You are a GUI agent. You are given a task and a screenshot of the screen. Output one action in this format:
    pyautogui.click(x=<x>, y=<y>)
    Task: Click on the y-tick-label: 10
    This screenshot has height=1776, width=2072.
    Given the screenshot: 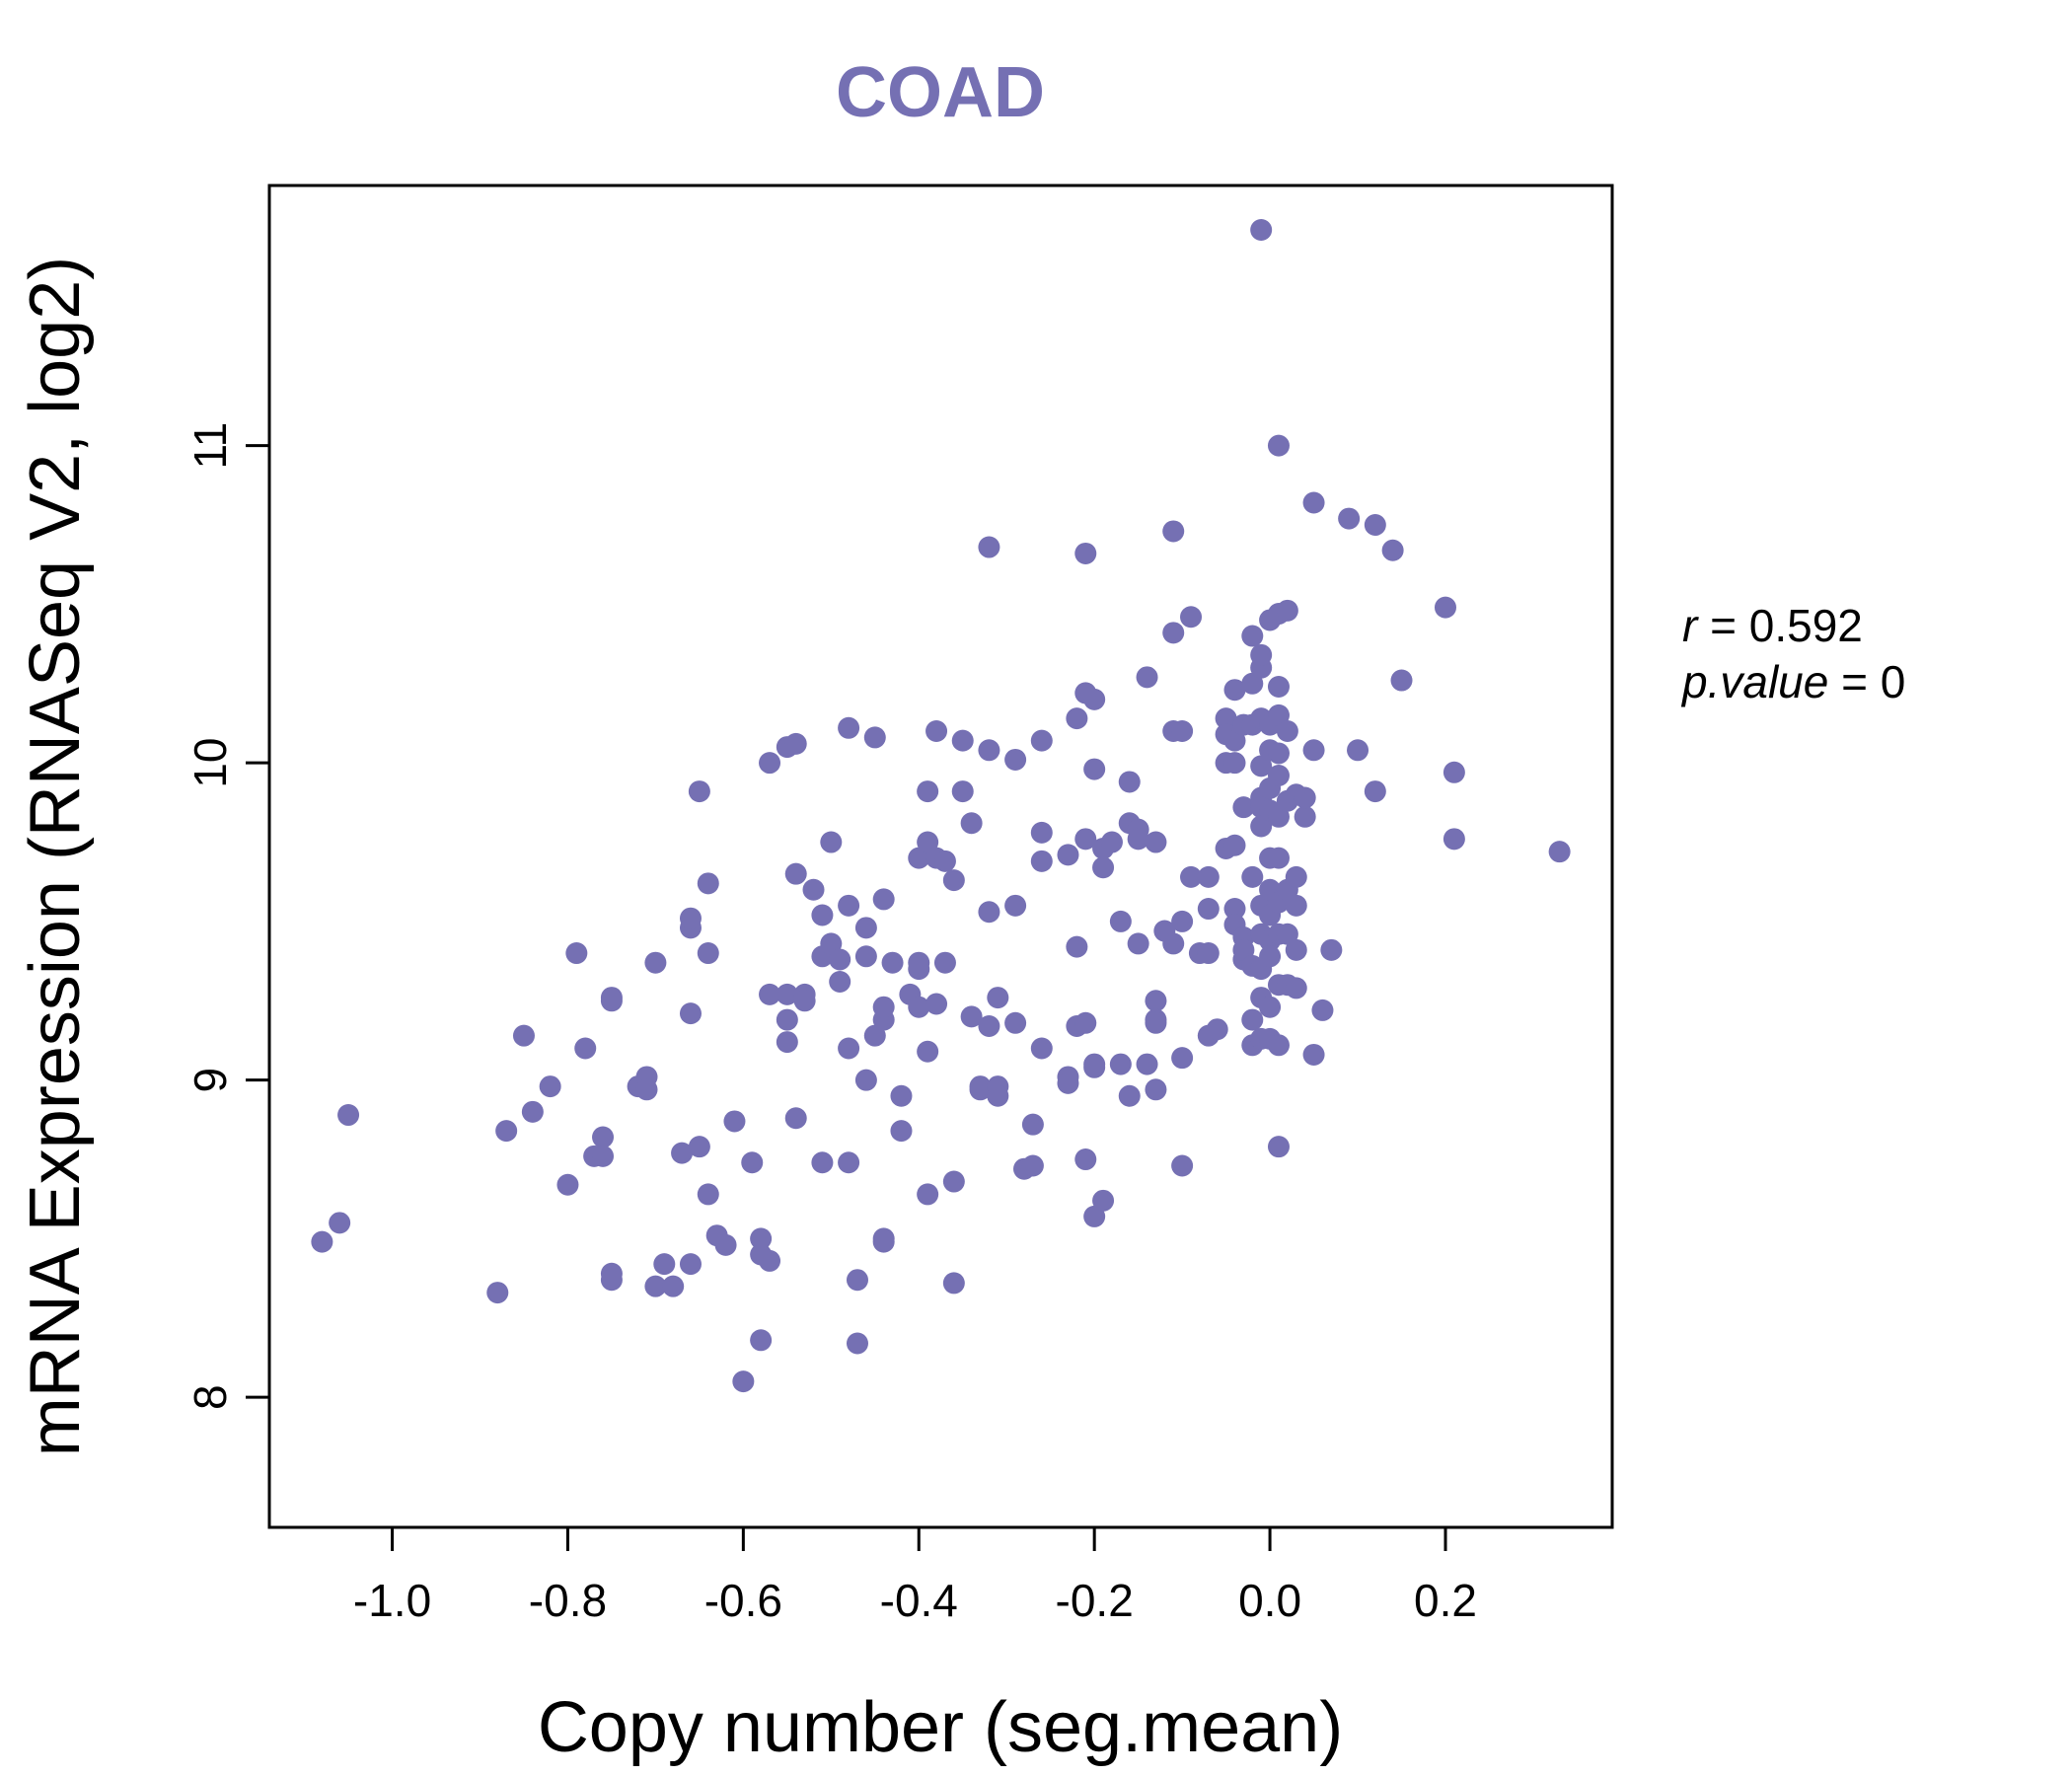 What is the action you would take?
    pyautogui.click(x=211, y=763)
    